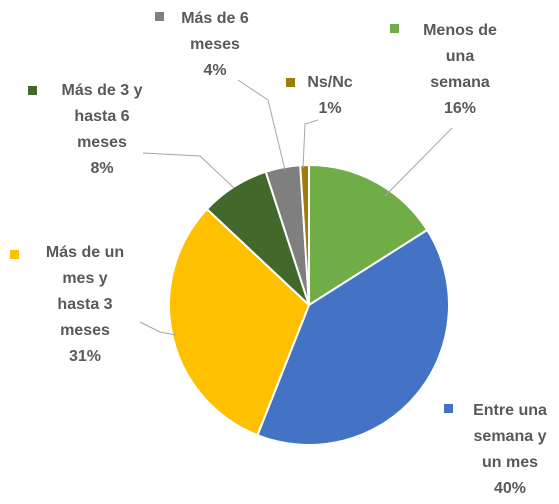 The width and height of the screenshot is (559, 504). What do you see at coordinates (330, 96) in the screenshot?
I see `slice-label: Ns/Nc 1%` at bounding box center [330, 96].